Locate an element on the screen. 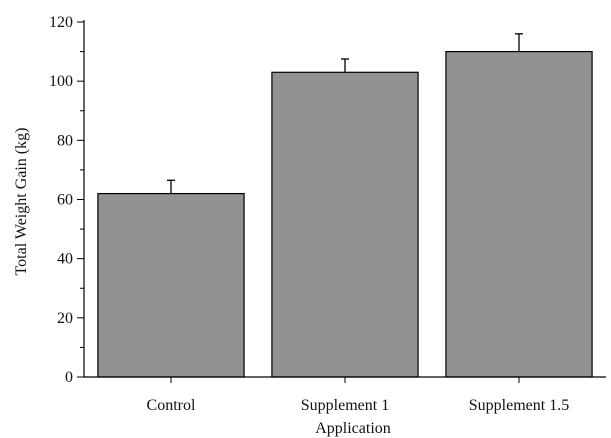 The width and height of the screenshot is (611, 438). x-tick-label: Supplement 1 is located at coordinates (345, 405).